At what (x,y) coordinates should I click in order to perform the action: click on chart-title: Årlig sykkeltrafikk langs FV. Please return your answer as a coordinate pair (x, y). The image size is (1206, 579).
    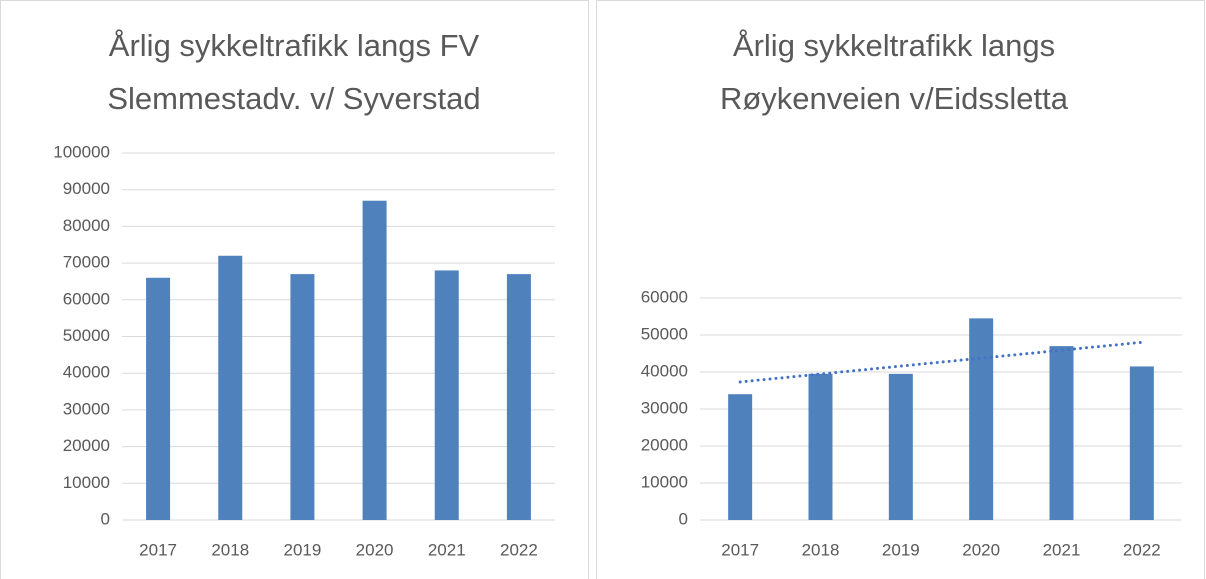
    Looking at the image, I should click on (294, 45).